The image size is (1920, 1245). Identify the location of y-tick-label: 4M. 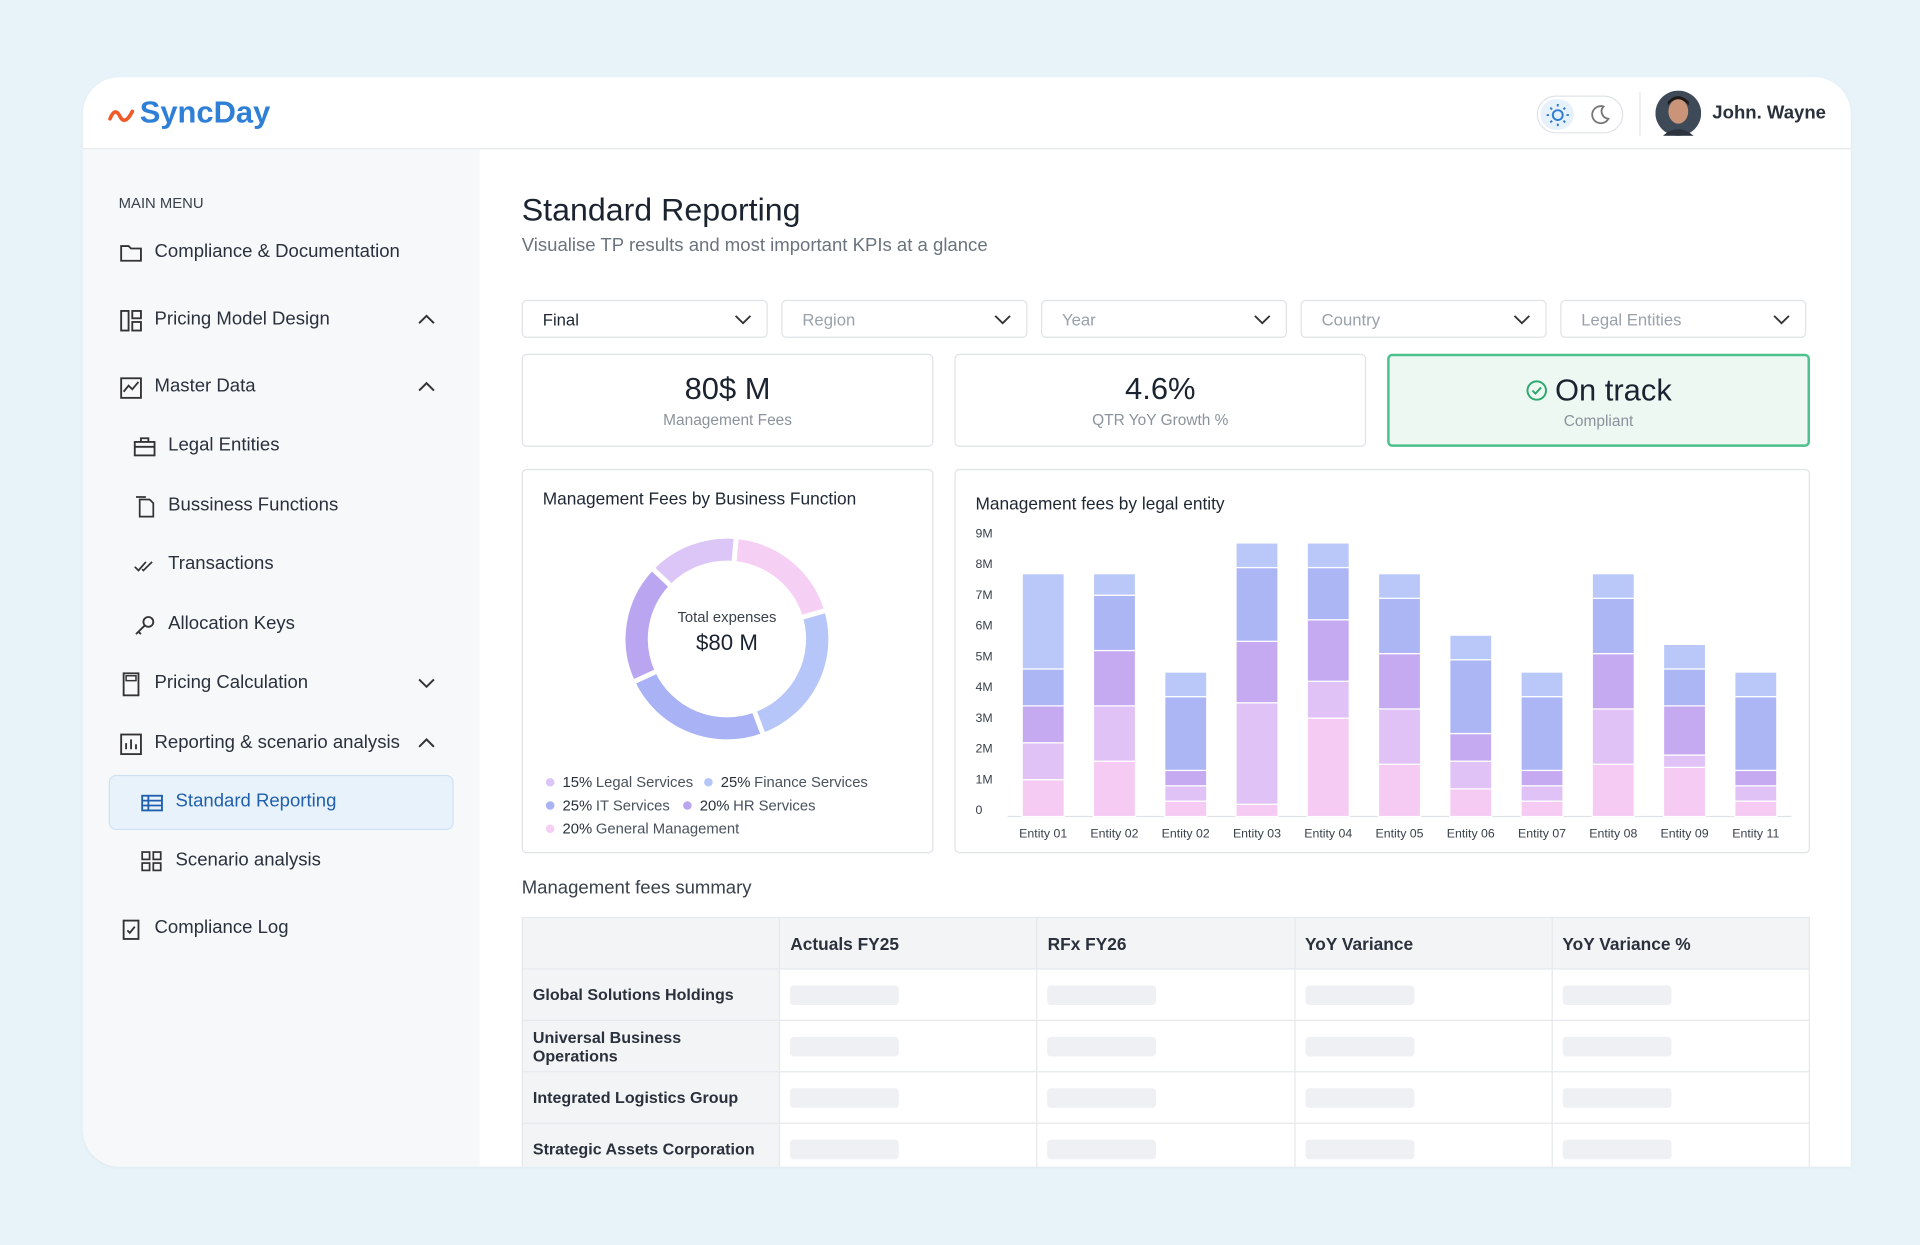
(983, 687).